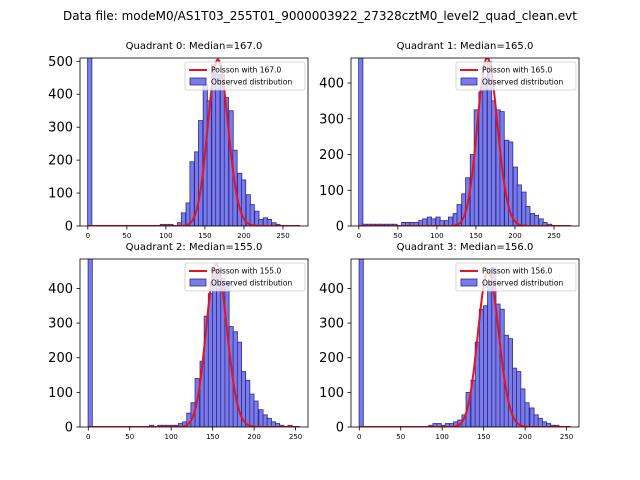 This screenshot has width=640, height=480. I want to click on legend: Poisson with 167.0 Observed distribution, so click(245, 76).